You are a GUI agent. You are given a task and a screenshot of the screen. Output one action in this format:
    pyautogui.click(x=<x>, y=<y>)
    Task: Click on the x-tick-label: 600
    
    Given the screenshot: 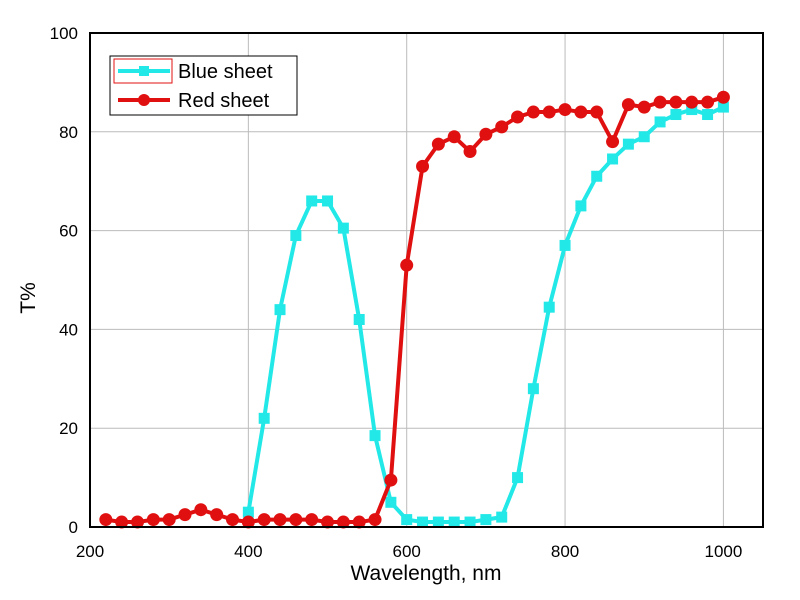 What is the action you would take?
    pyautogui.click(x=407, y=551)
    